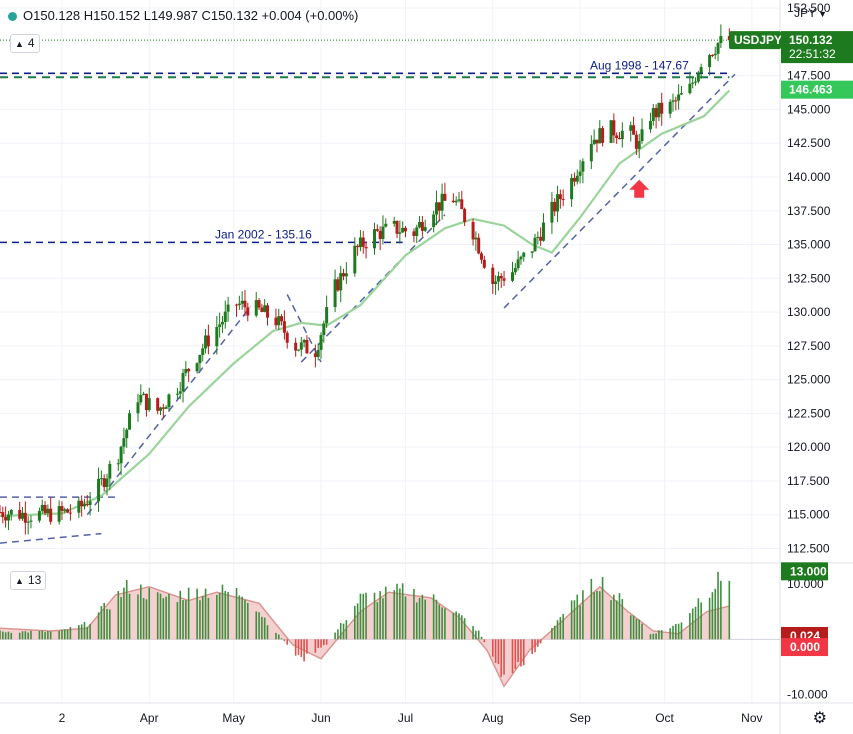 The height and width of the screenshot is (734, 853). What do you see at coordinates (809, 245) in the screenshot?
I see `price-tick-label: 135.000` at bounding box center [809, 245].